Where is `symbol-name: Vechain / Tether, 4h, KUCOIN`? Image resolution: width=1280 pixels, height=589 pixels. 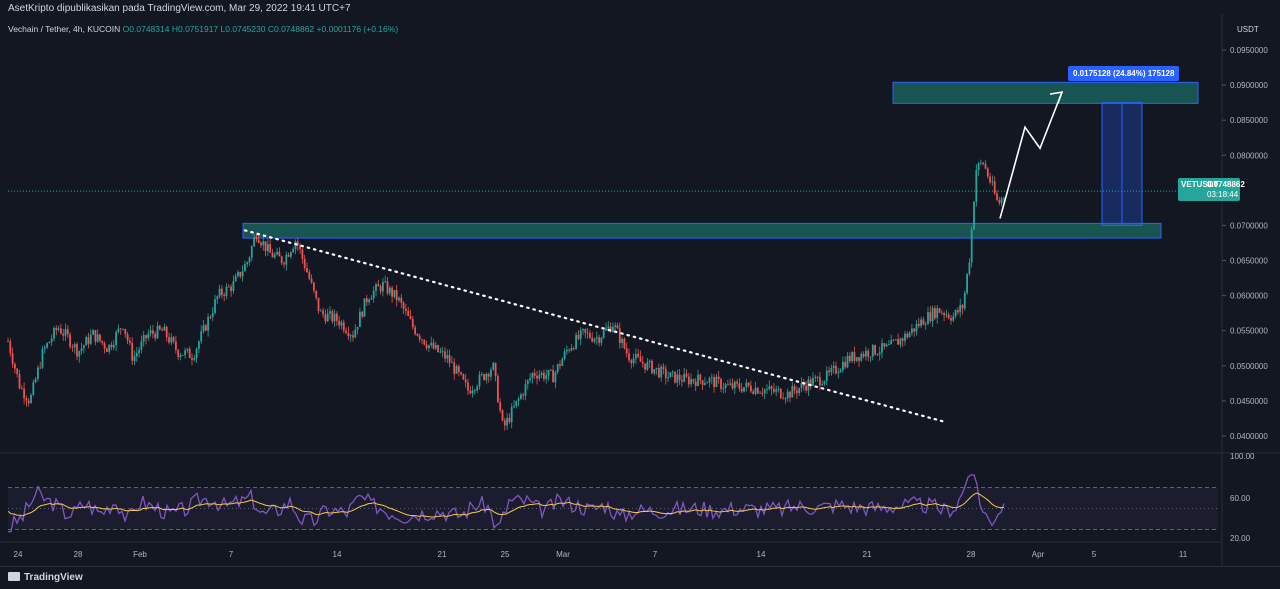
symbol-name: Vechain / Tether, 4h, KUCOIN is located at coordinates (64, 29).